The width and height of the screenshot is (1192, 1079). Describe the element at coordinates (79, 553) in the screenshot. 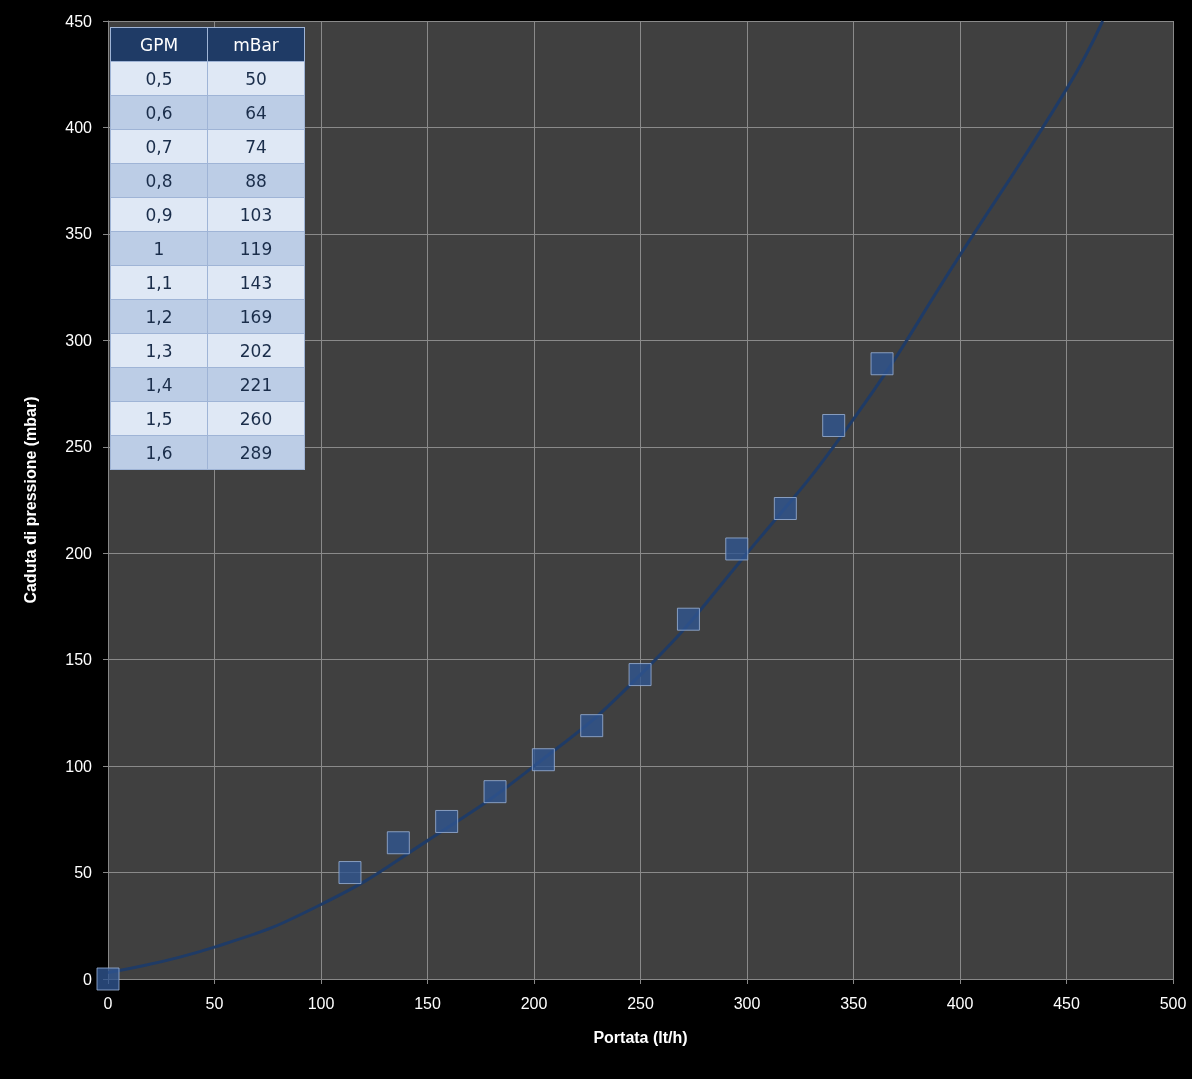

I see `y-tick-label: 200` at that location.